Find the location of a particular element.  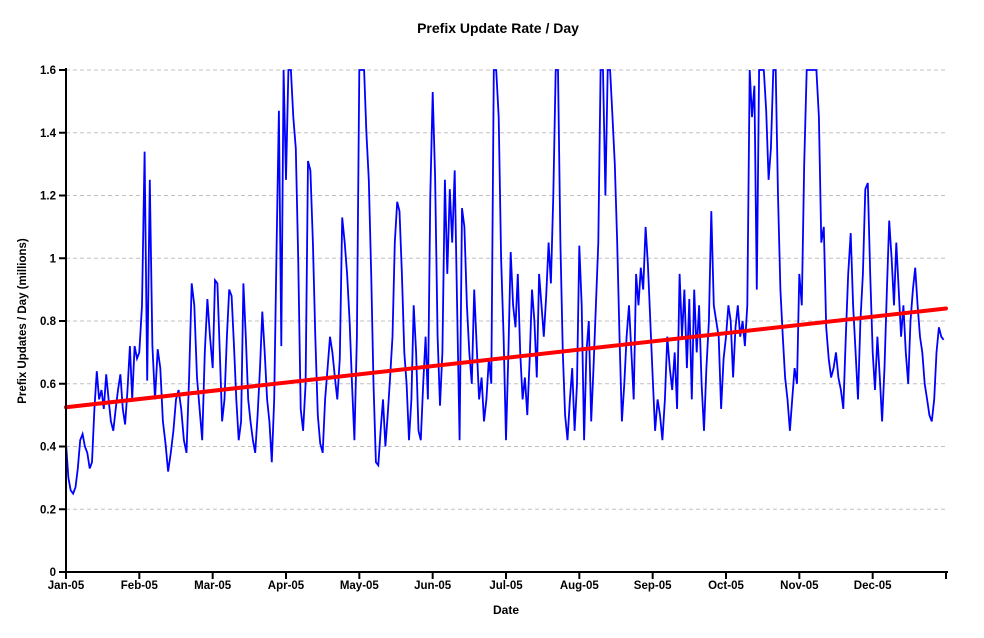

y-tick-label: 1.6 is located at coordinates (48, 71).